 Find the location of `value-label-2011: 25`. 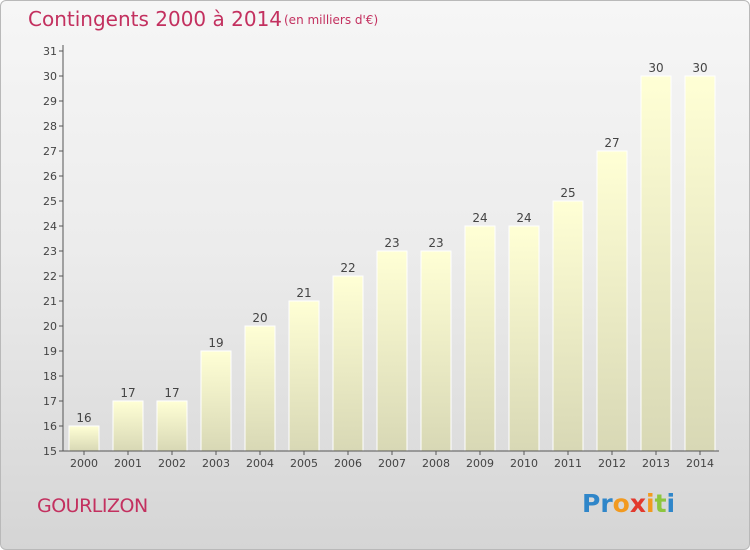

value-label-2011: 25 is located at coordinates (567, 193).